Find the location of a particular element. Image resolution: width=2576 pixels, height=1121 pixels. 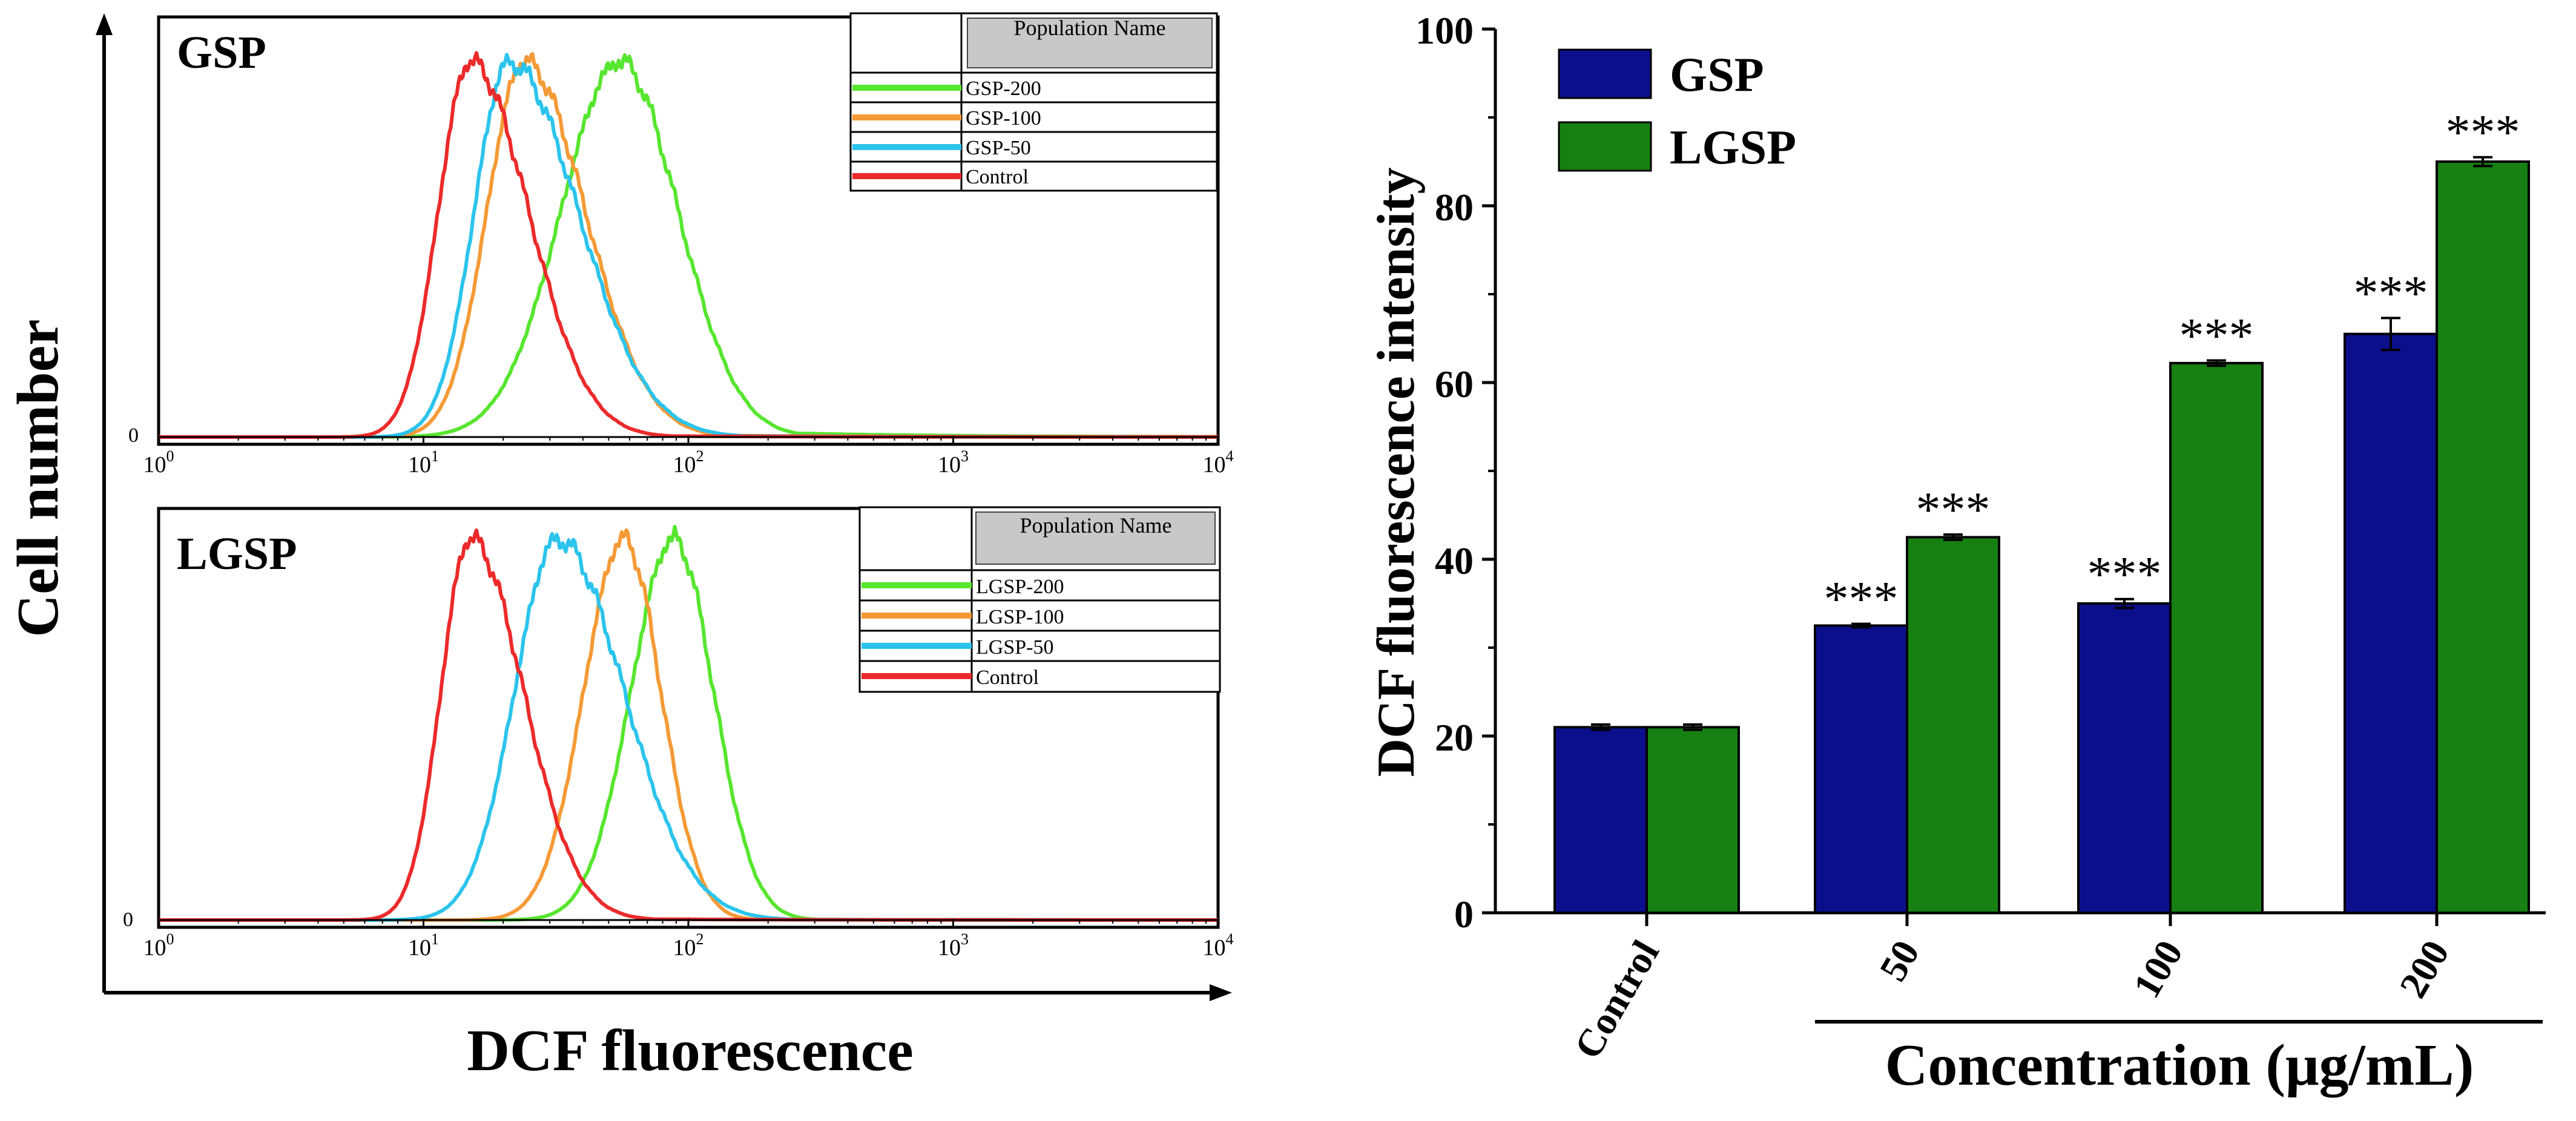

panel-title: GSP is located at coordinates (221, 53).